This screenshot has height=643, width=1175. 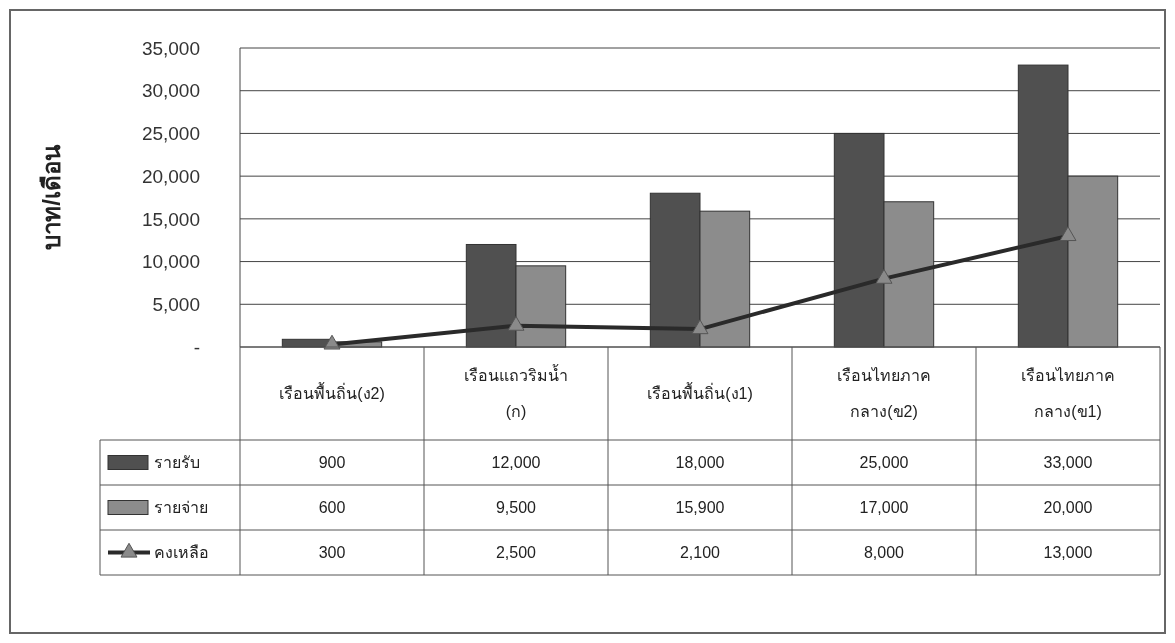 What do you see at coordinates (196, 347) in the screenshot?
I see `y-tick-label: -` at bounding box center [196, 347].